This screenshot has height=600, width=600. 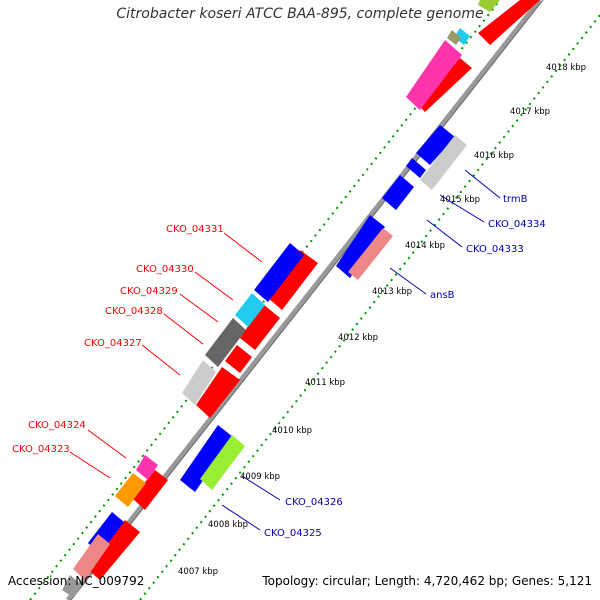 I want to click on gene-reverse-green, so click(x=222, y=462).